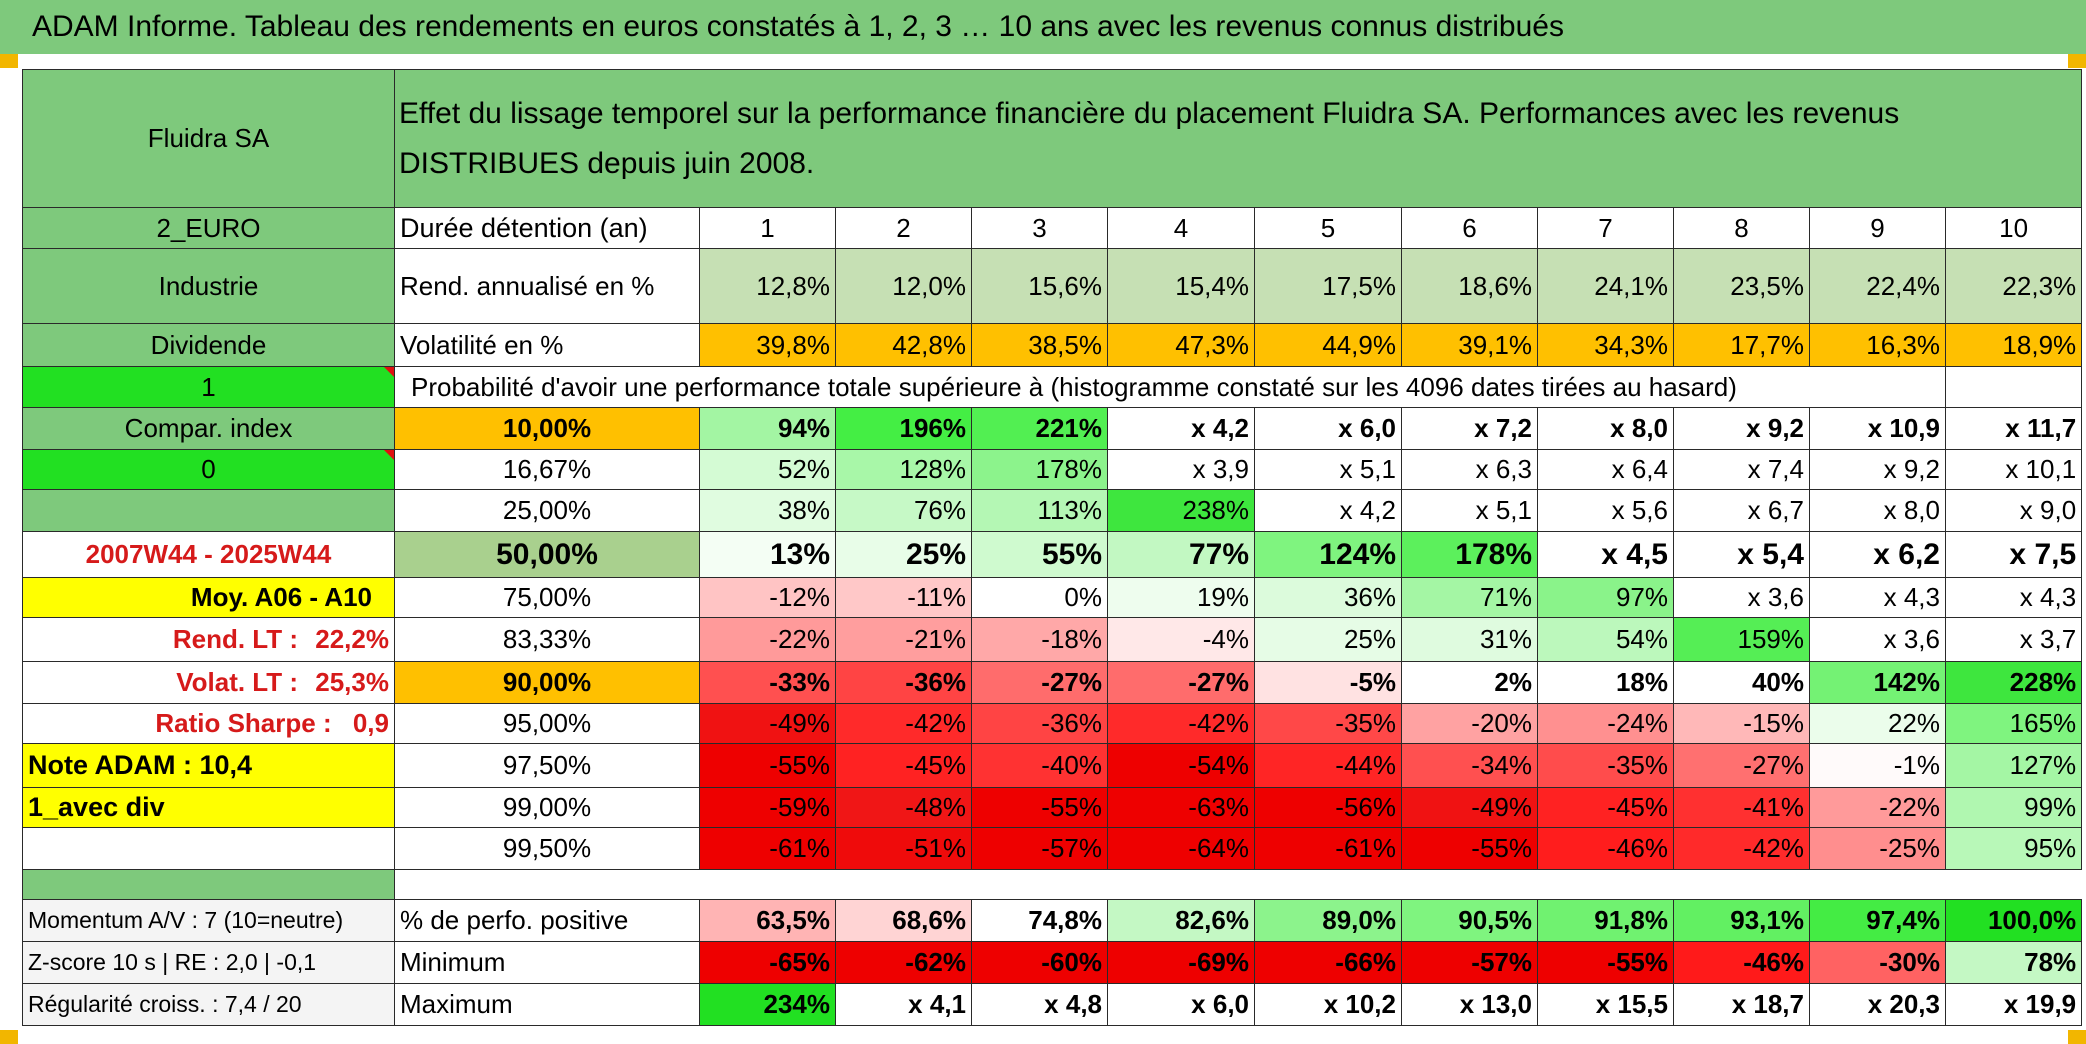 Image resolution: width=2086 pixels, height=1044 pixels. Describe the element at coordinates (903, 469) in the screenshot. I see `prob-value-cell: 128%` at that location.